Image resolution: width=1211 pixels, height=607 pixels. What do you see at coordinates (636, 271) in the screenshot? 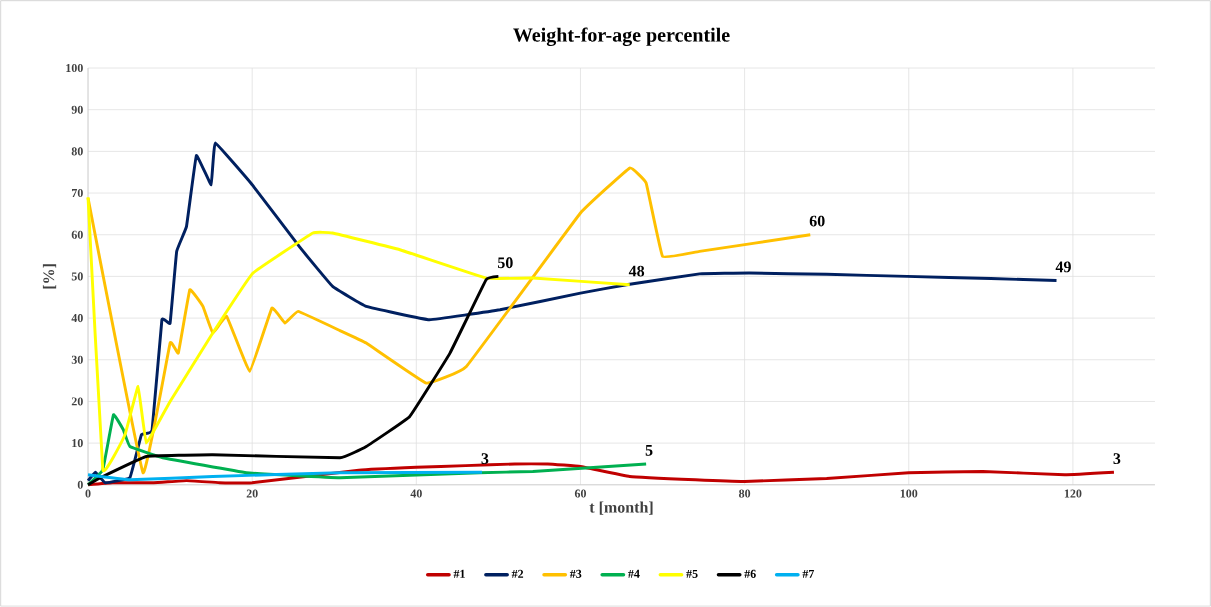
I see `annotation: 48` at bounding box center [636, 271].